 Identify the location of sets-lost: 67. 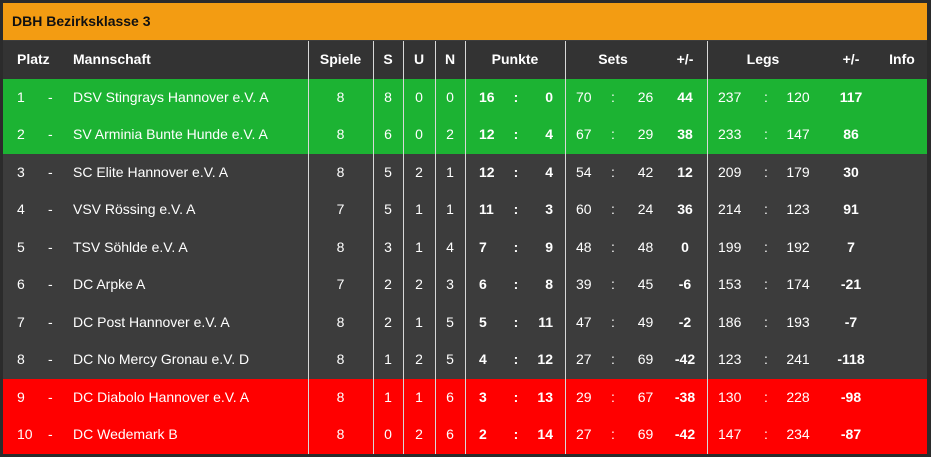
(645, 396).